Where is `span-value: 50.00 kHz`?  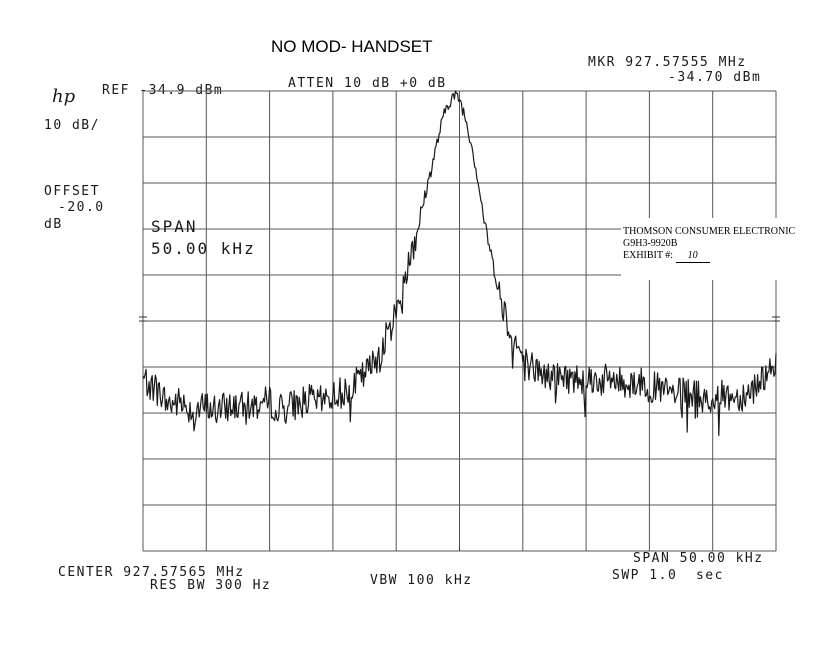
span-value: 50.00 kHz is located at coordinates (203, 248).